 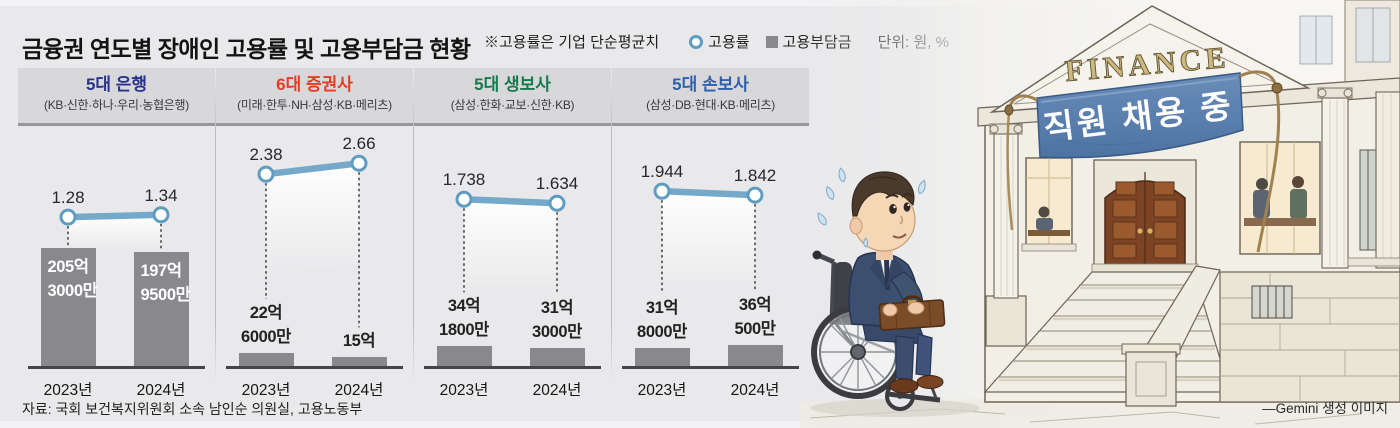 What do you see at coordinates (1280, 198) in the screenshot?
I see `right-window` at bounding box center [1280, 198].